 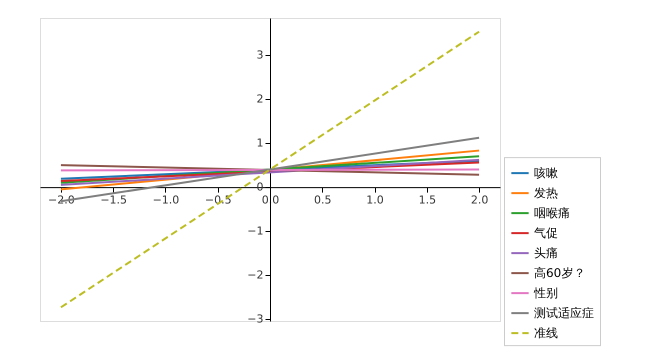 What do you see at coordinates (564, 313) in the screenshot?
I see `legend-label: 测试适应症` at bounding box center [564, 313].